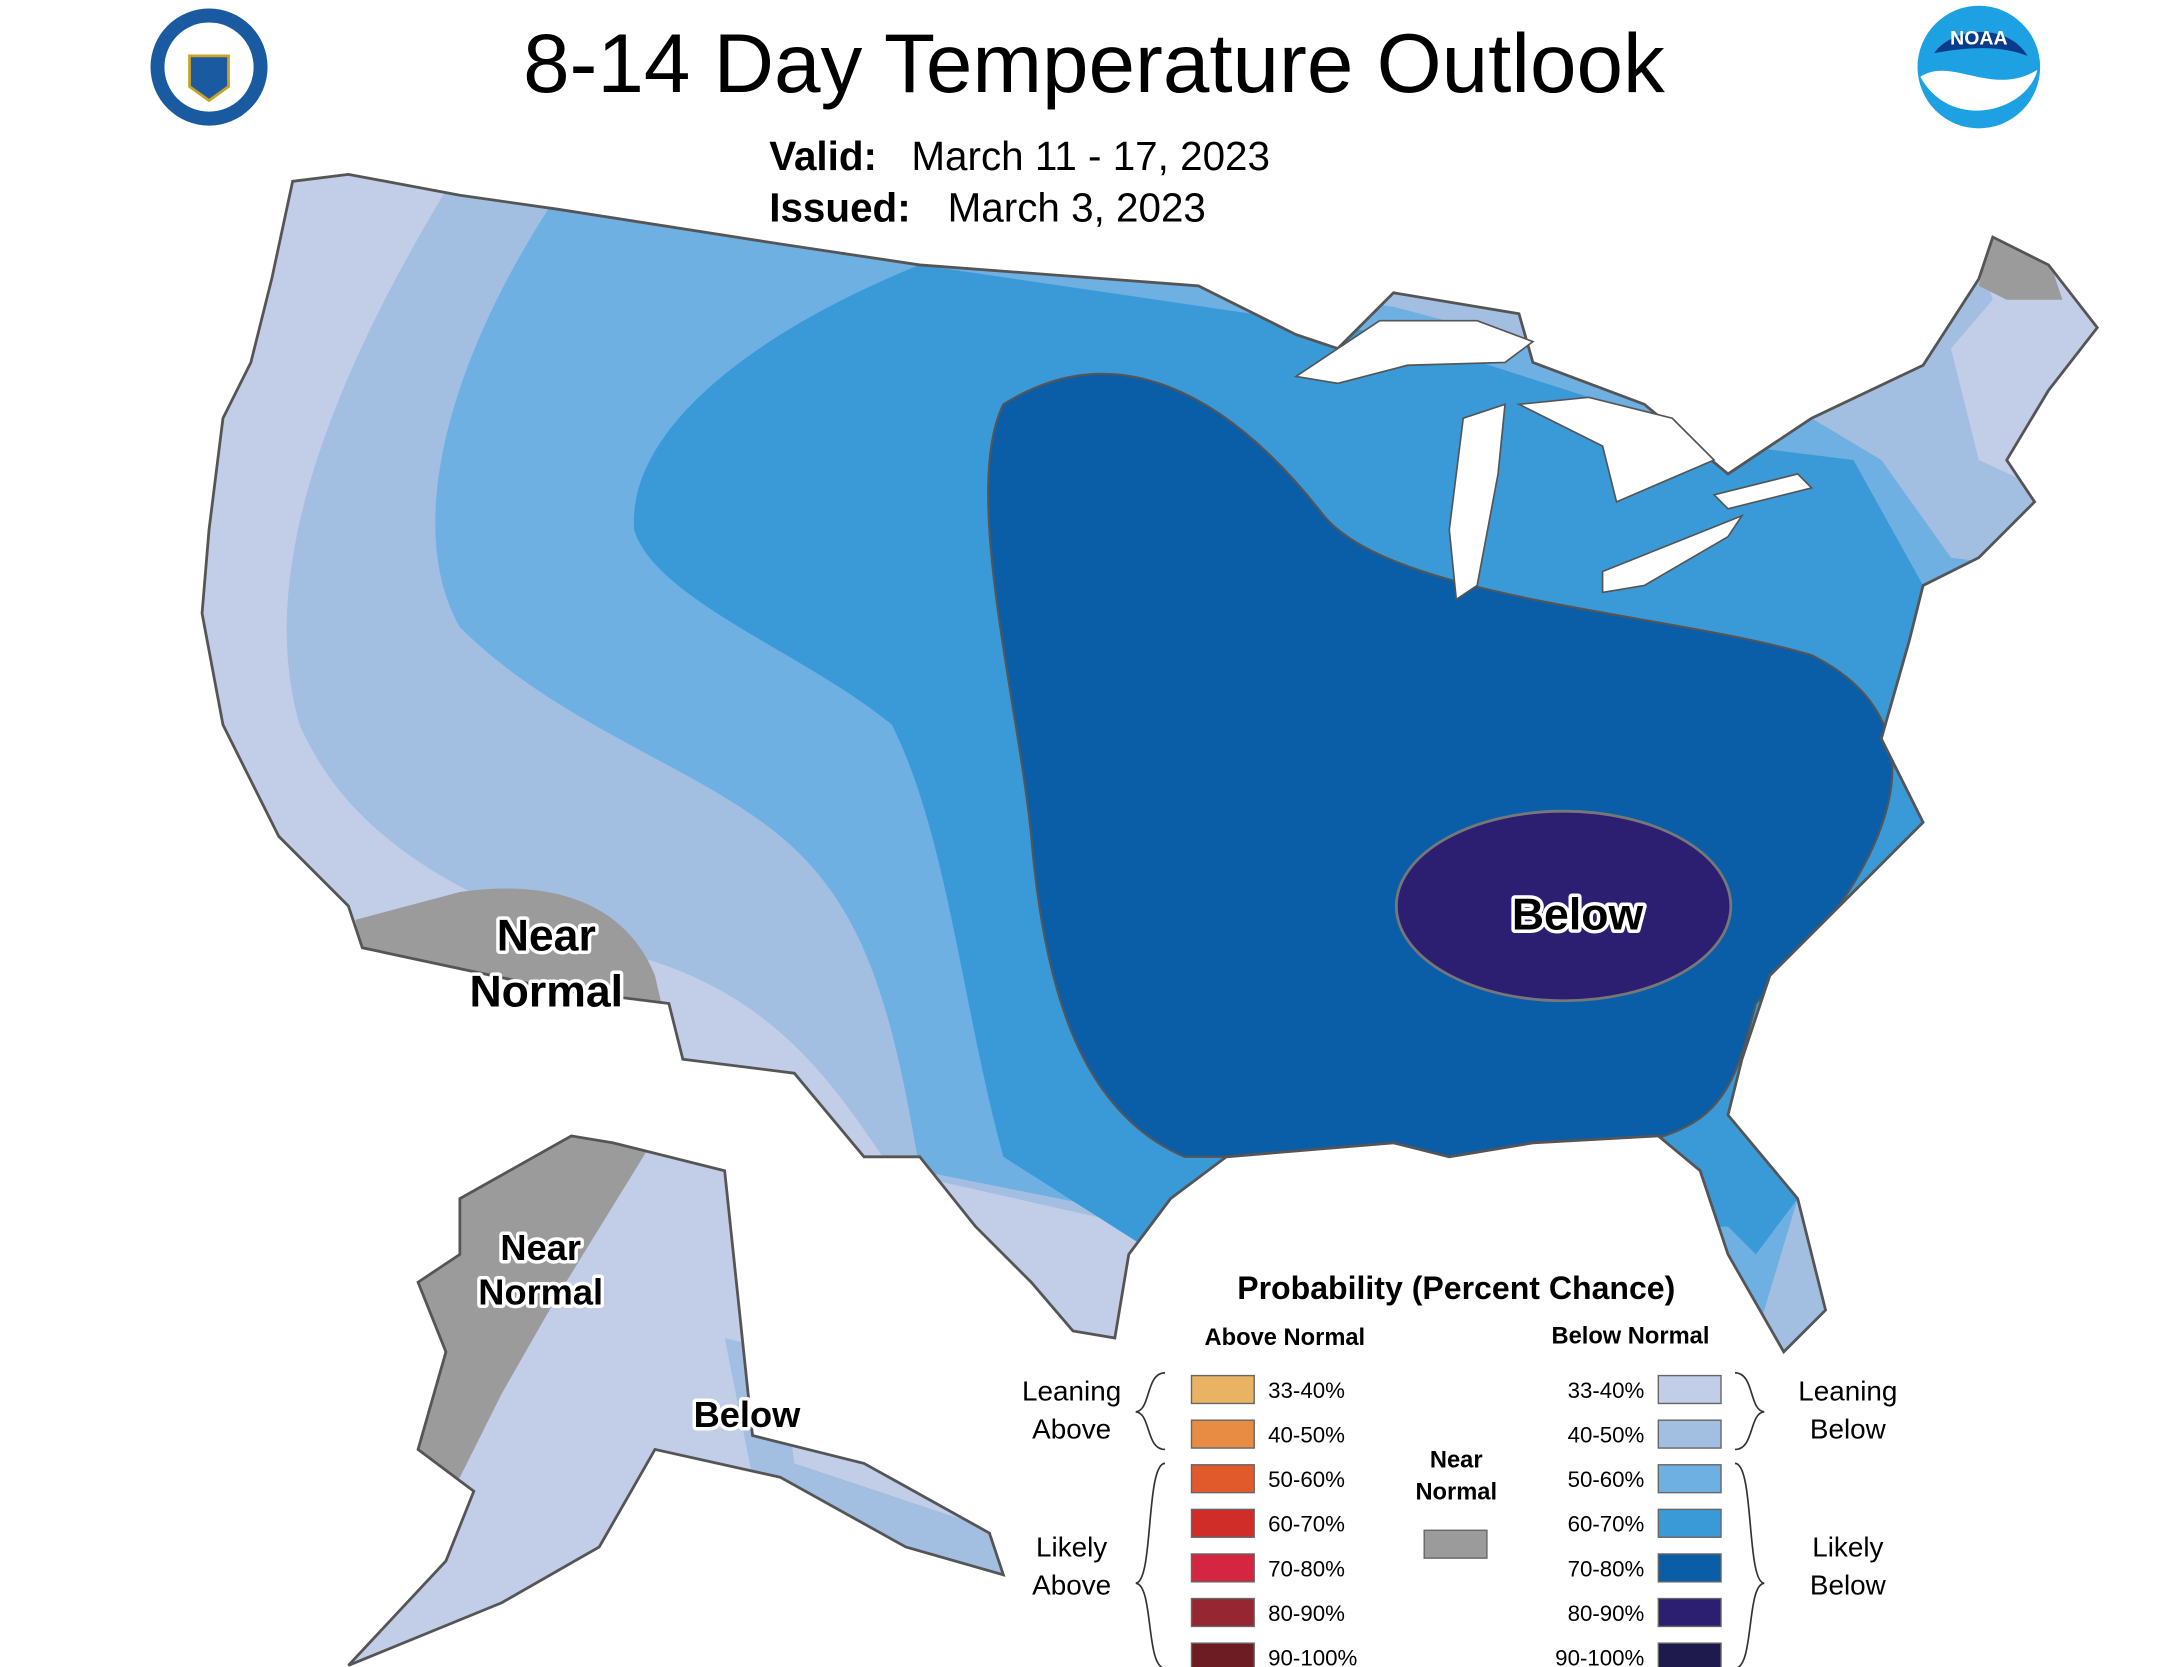  What do you see at coordinates (1455, 1544) in the screenshot?
I see `near-normal-swatch` at bounding box center [1455, 1544].